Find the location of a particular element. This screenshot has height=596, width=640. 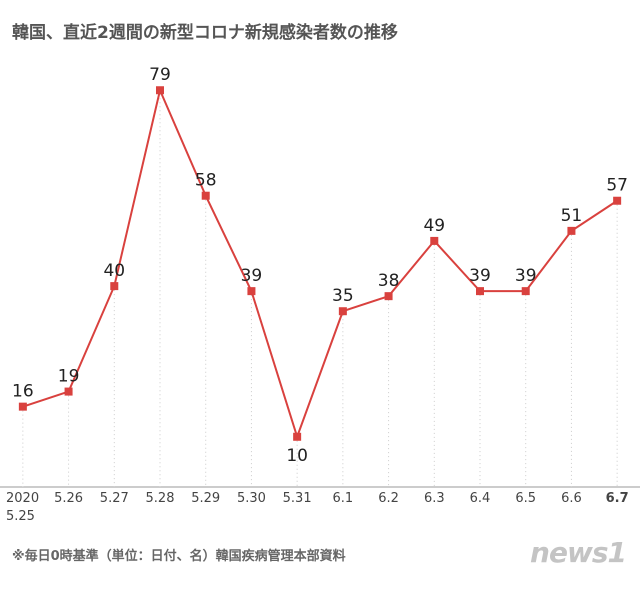

x-tick-label: 6.3 is located at coordinates (434, 498).